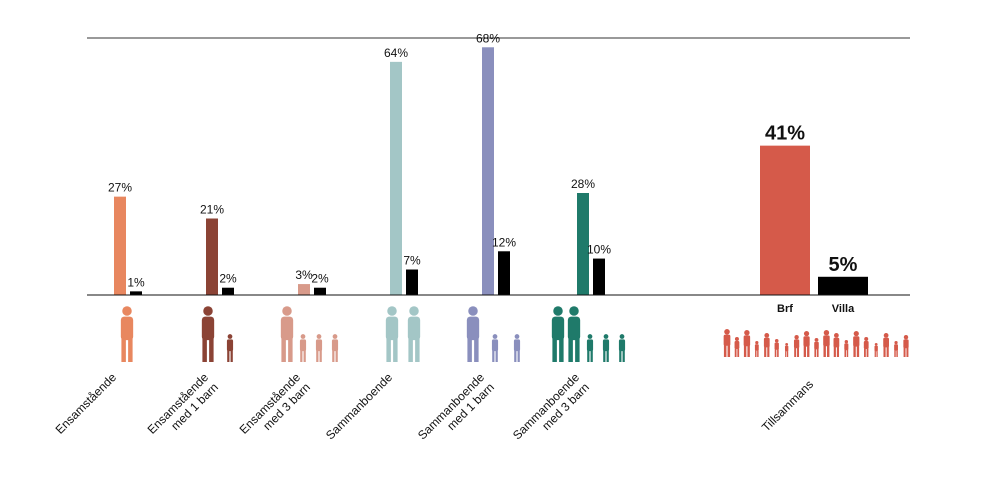 Image resolution: width=1000 pixels, height=492 pixels. I want to click on category-label-0: Ensamstående, so click(86, 403).